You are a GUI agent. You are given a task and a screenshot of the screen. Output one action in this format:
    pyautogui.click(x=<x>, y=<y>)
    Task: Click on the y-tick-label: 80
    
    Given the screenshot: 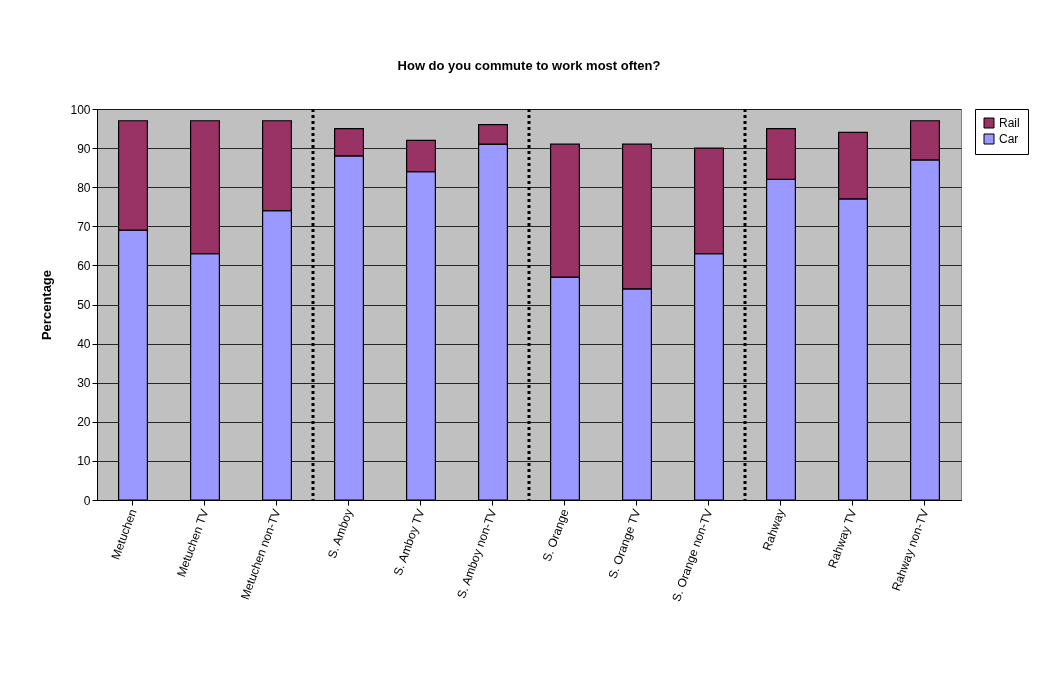 What is the action you would take?
    pyautogui.click(x=84, y=187)
    